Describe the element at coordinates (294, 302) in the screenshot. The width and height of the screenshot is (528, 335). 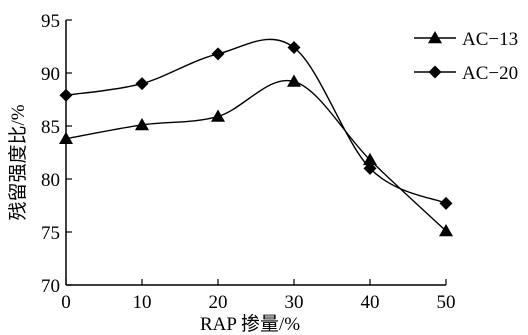
I see `x-tick-label: 30` at that location.